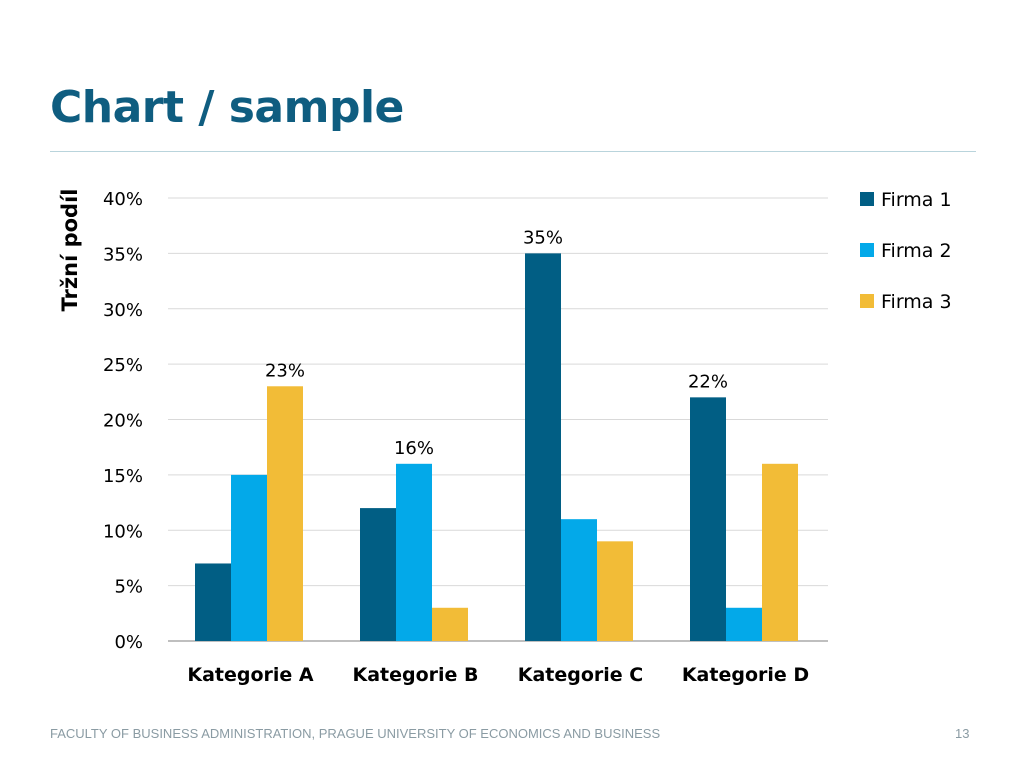 The width and height of the screenshot is (1024, 768). Describe the element at coordinates (128, 642) in the screenshot. I see `y-tick-label: 0%` at that location.